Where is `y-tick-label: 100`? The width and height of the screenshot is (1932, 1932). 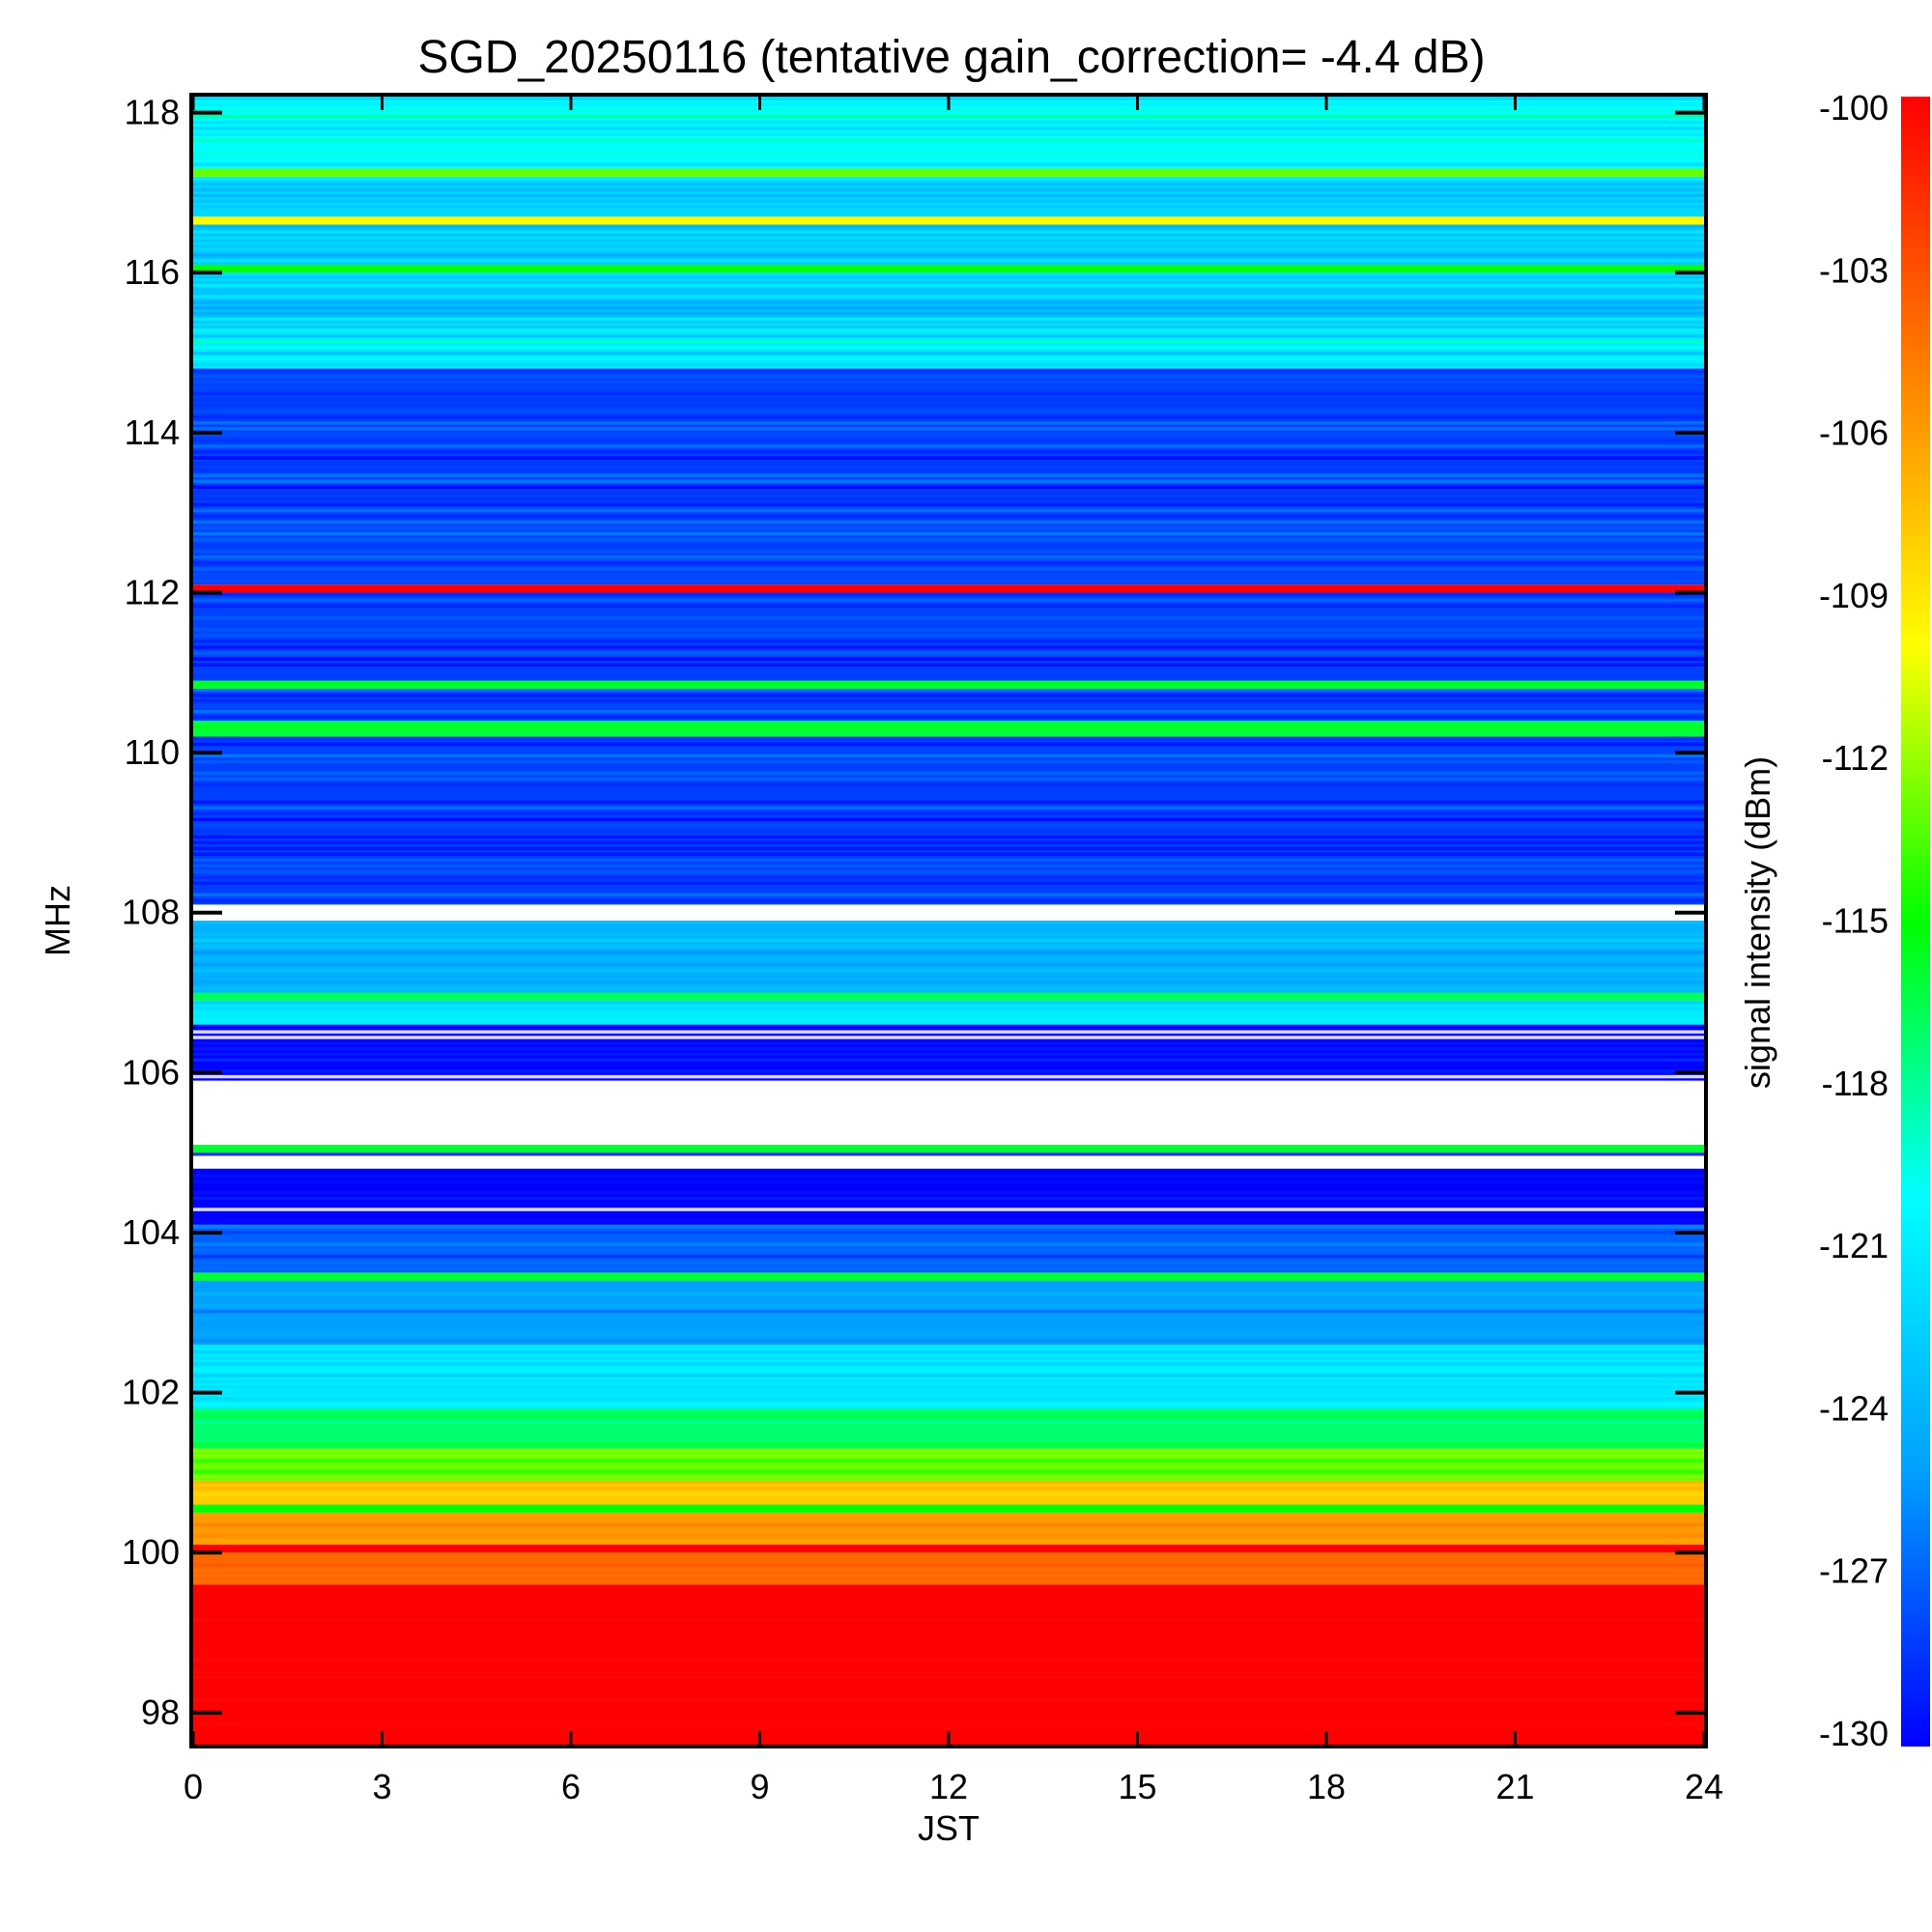
y-tick-label: 100 is located at coordinates (151, 1552).